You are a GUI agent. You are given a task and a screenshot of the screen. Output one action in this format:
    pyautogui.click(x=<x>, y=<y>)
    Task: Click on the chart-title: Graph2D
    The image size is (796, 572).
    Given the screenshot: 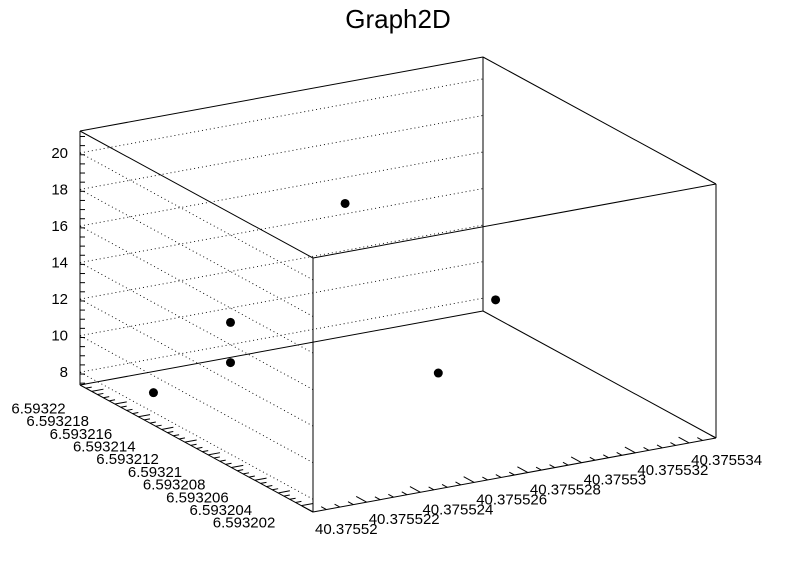 What is the action you would take?
    pyautogui.click(x=398, y=19)
    